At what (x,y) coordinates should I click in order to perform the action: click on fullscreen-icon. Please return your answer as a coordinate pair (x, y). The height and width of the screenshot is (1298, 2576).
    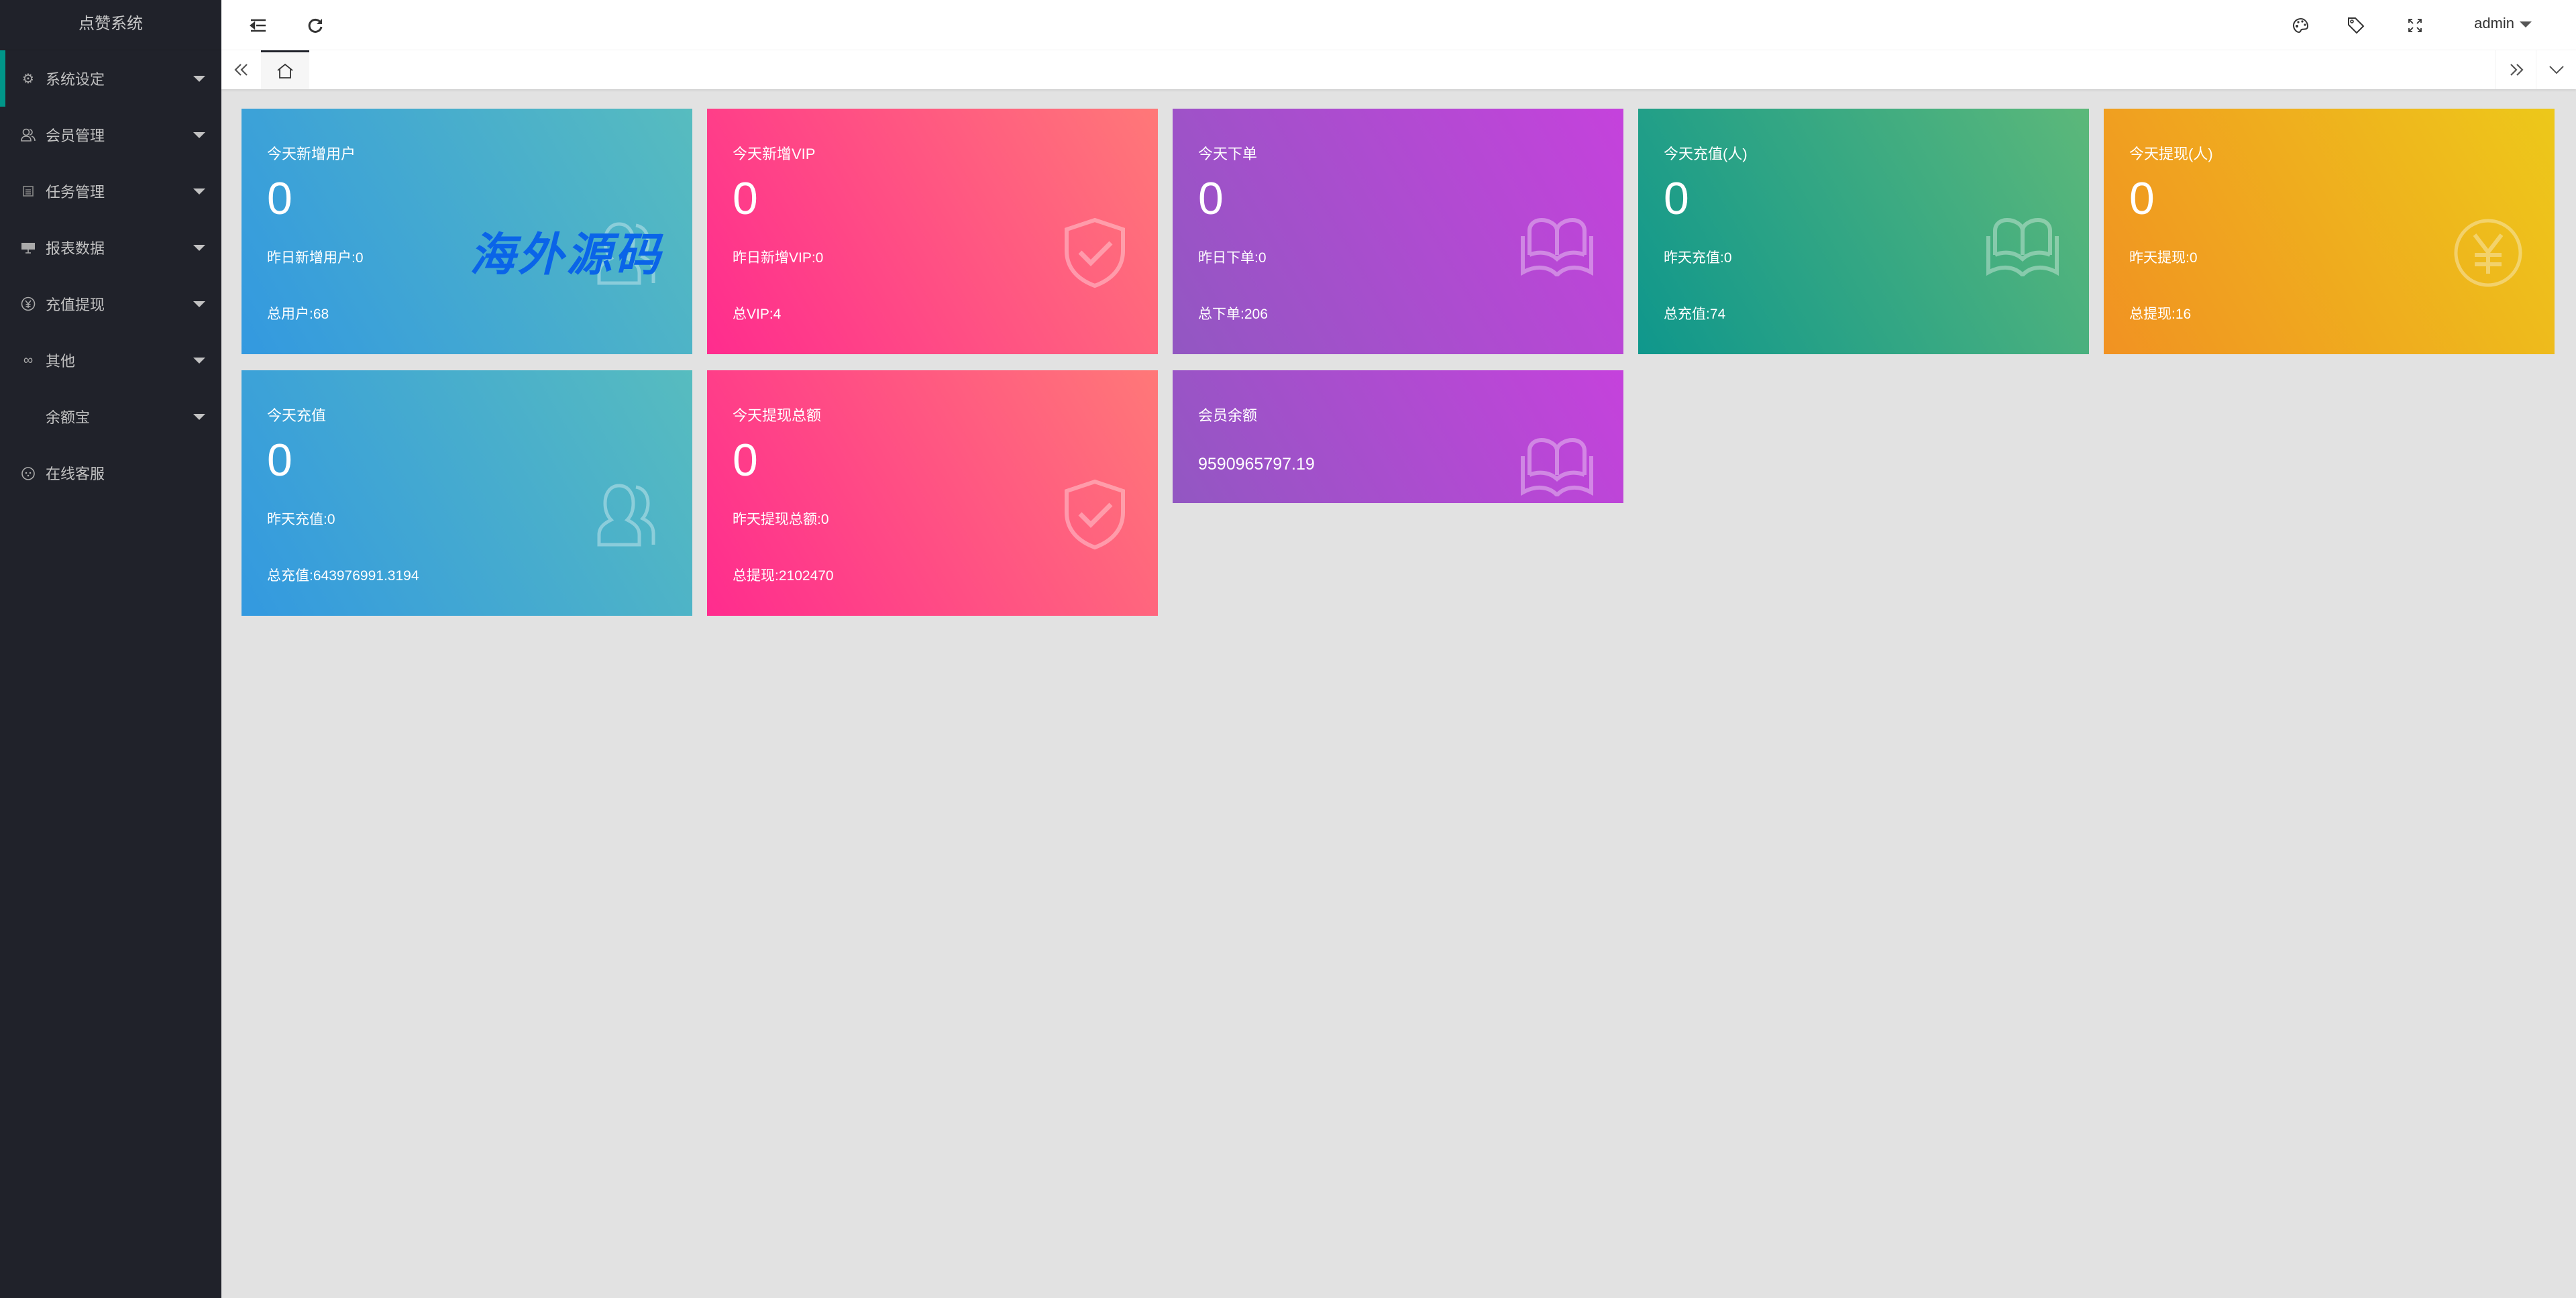
    Looking at the image, I should click on (2415, 25).